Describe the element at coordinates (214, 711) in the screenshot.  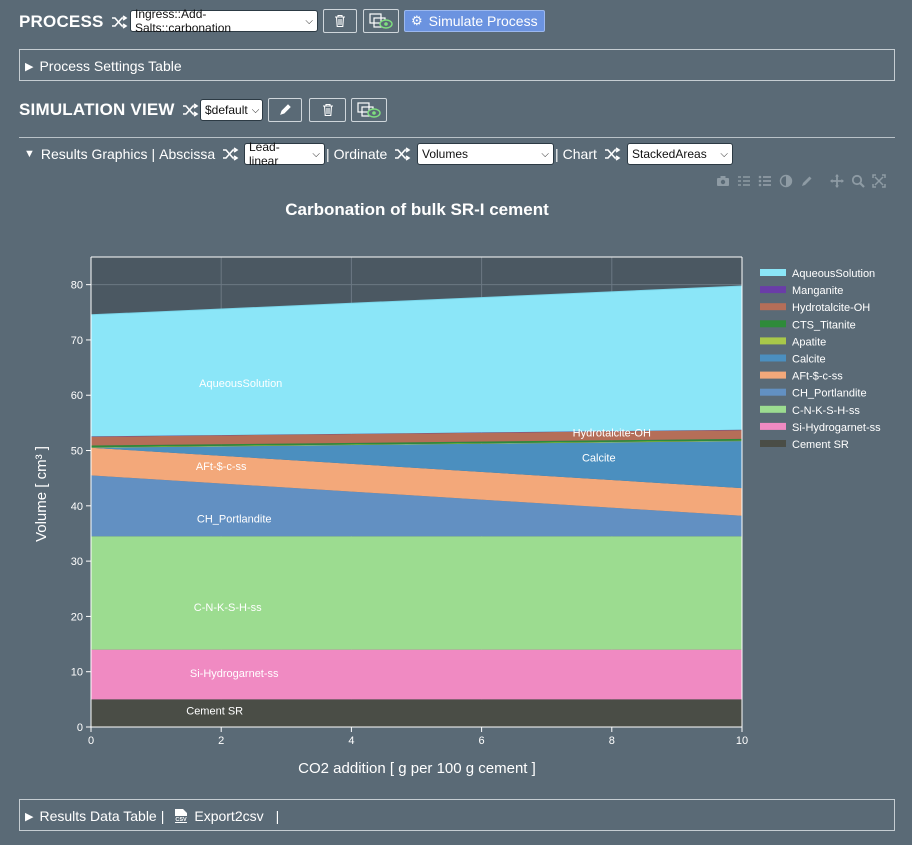
I see `area-label: Cement SR` at that location.